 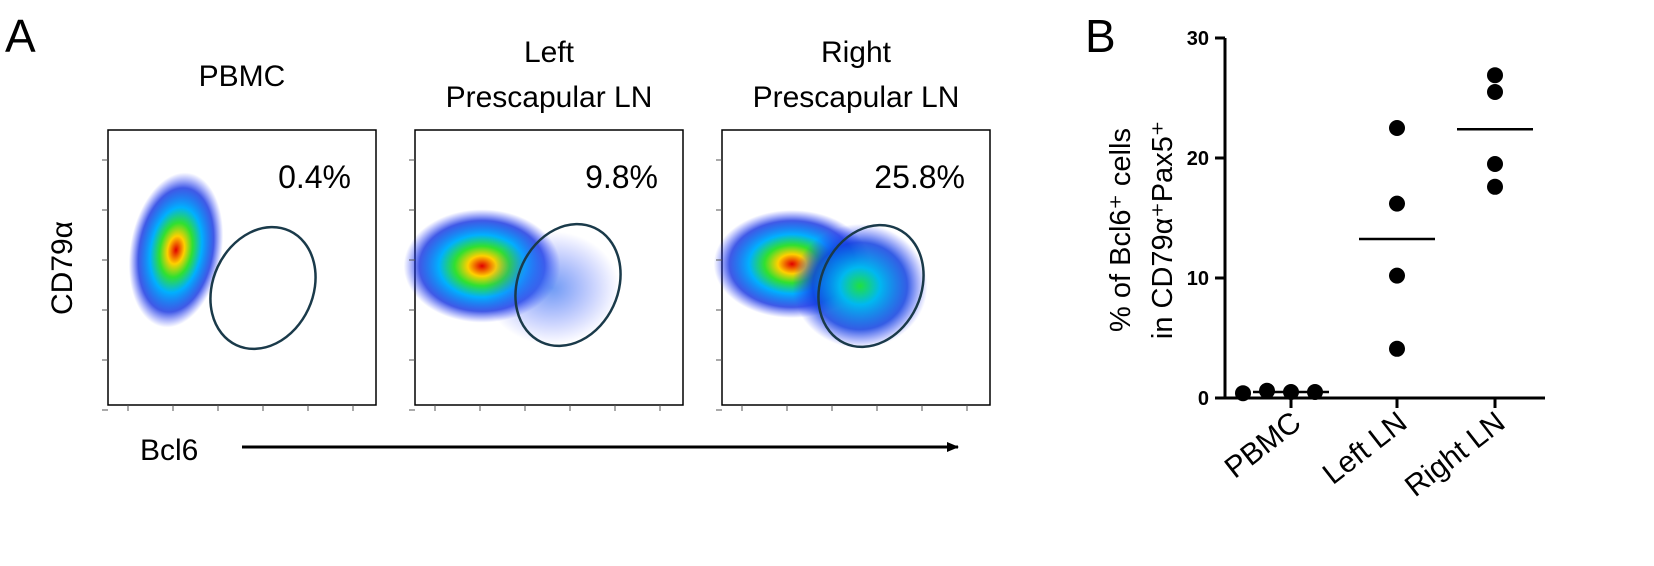 What do you see at coordinates (1163, 230) in the screenshot?
I see `y-axis-label: in CD79α⁺Pax5⁺` at bounding box center [1163, 230].